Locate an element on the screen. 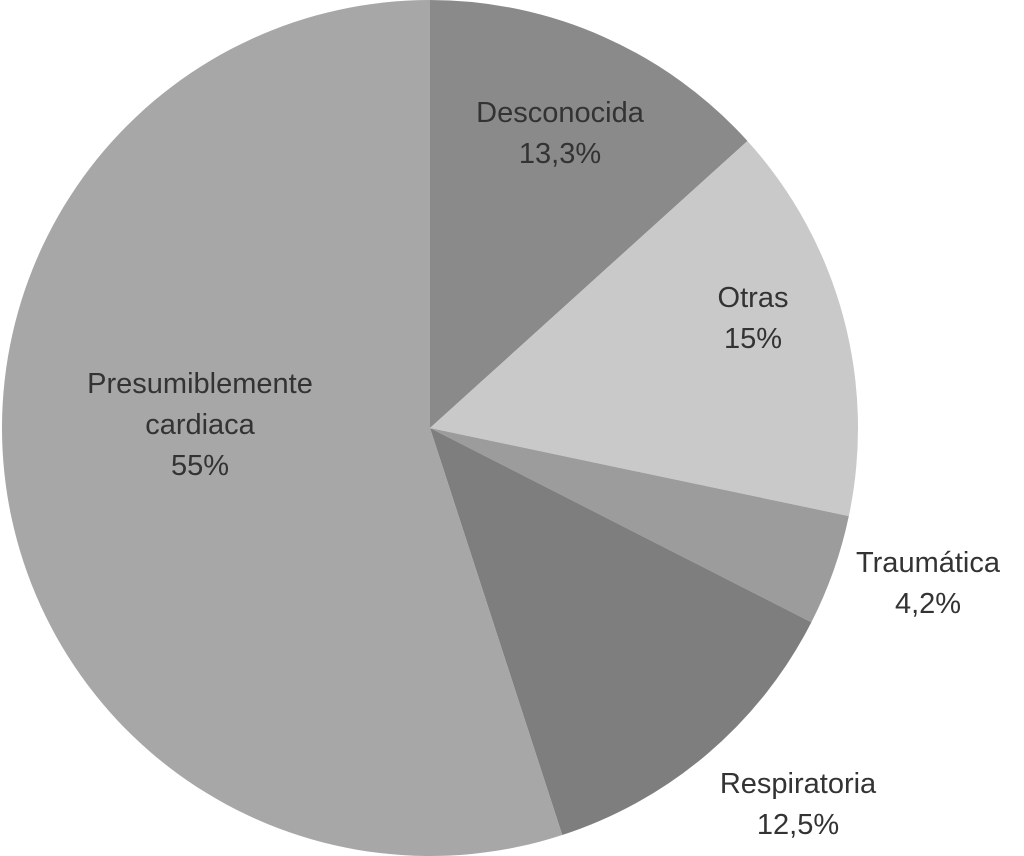  pie-slice-label-traumatica: Traumática 4,2% is located at coordinates (928, 583).